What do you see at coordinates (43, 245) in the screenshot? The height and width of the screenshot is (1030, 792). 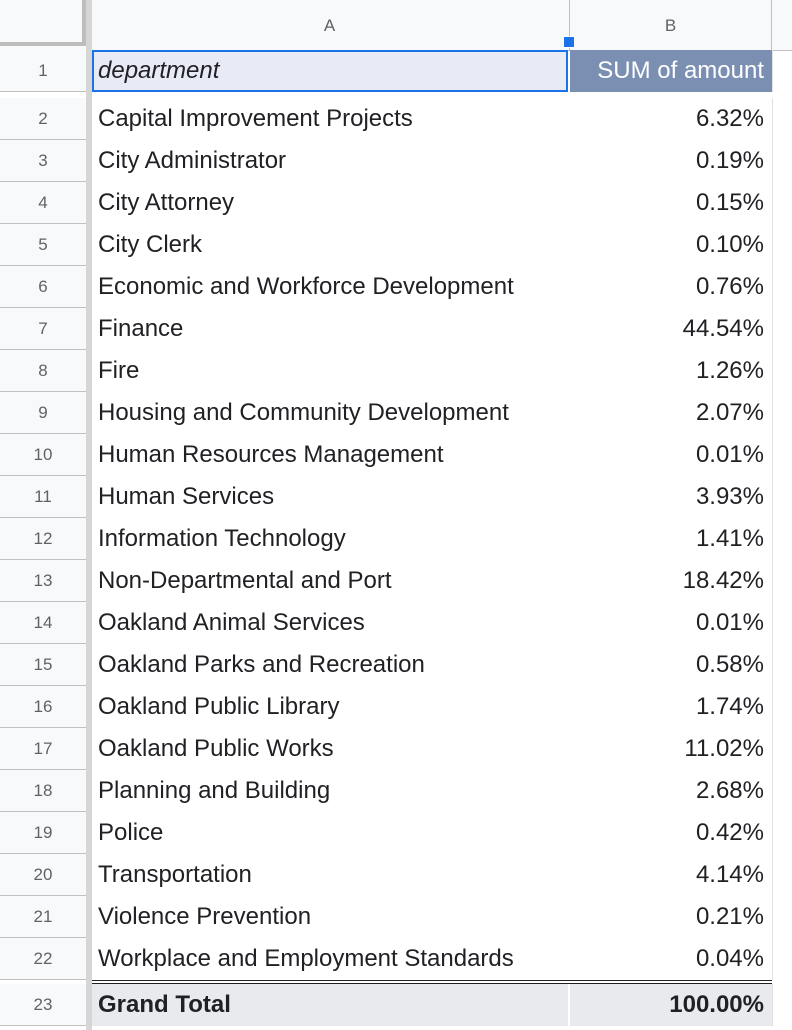 I see `row-number: 5` at bounding box center [43, 245].